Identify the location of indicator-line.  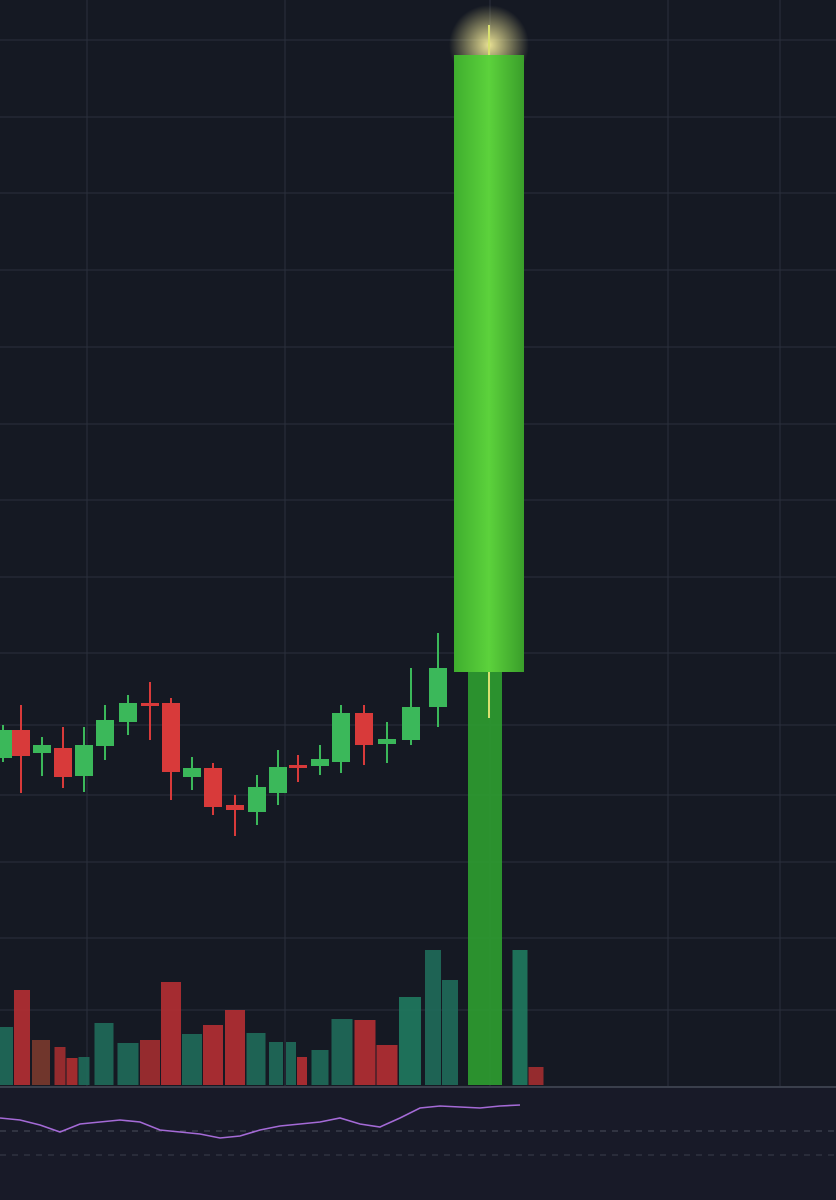
(260, 1121).